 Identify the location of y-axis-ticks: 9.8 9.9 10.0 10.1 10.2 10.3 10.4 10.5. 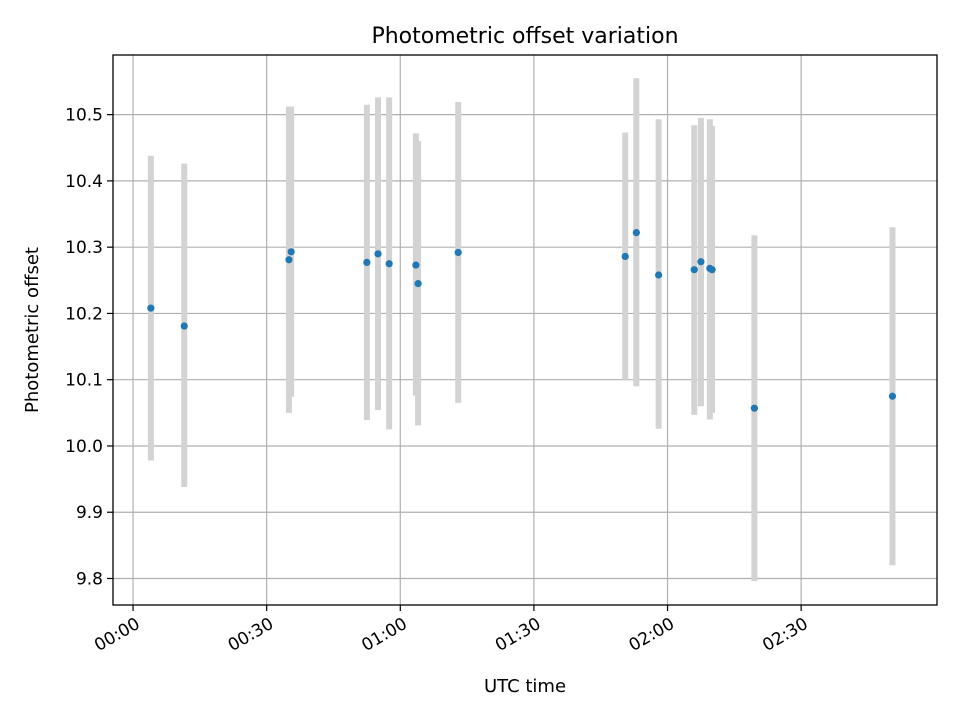
(89, 347).